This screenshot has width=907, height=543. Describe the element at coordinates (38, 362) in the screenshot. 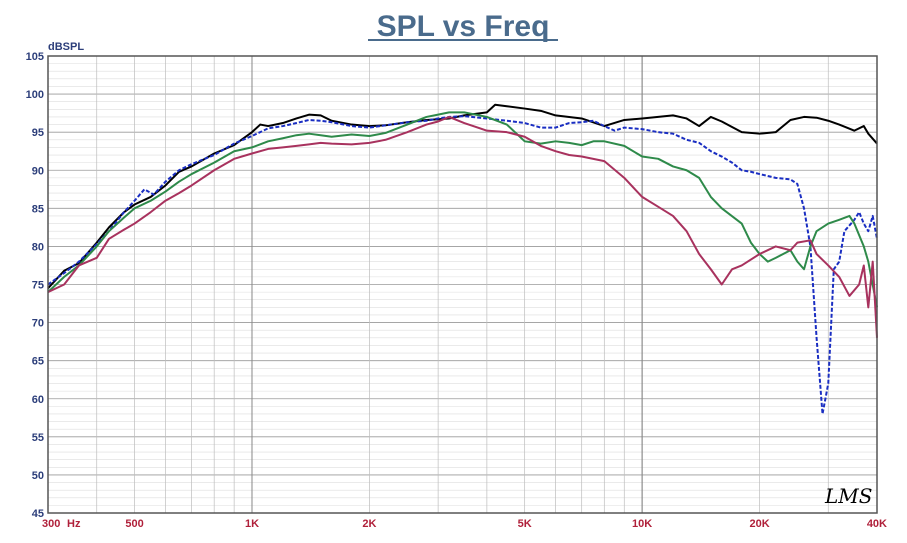

I see `y-tick-label: 65` at that location.